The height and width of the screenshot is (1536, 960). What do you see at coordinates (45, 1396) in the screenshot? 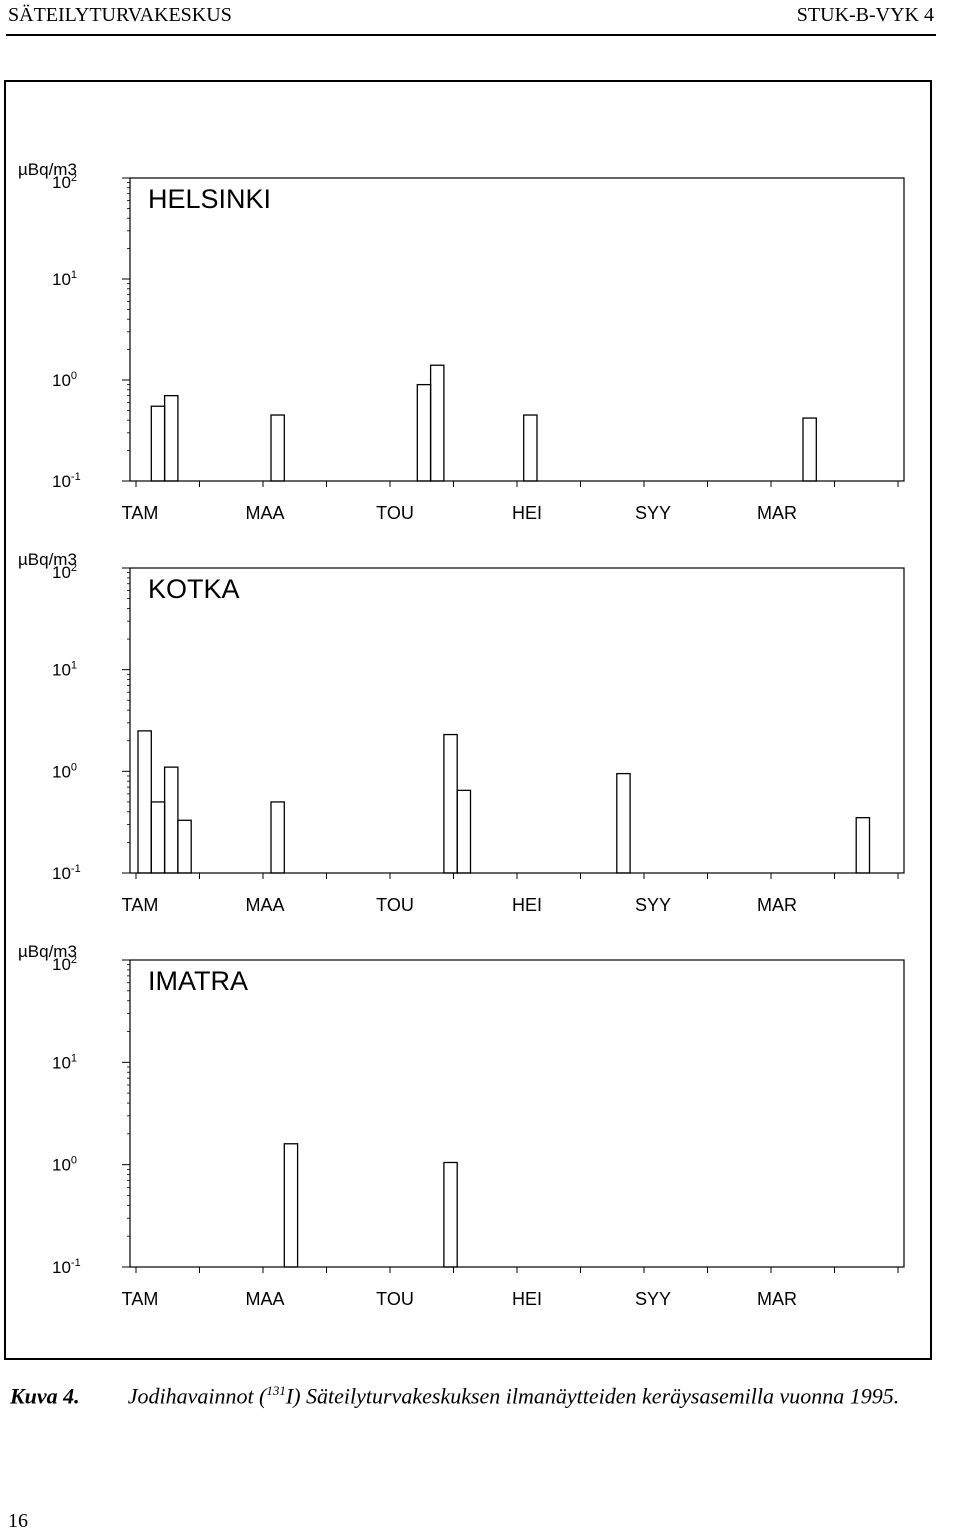
I see `caption-label: Kuva 4.` at bounding box center [45, 1396].